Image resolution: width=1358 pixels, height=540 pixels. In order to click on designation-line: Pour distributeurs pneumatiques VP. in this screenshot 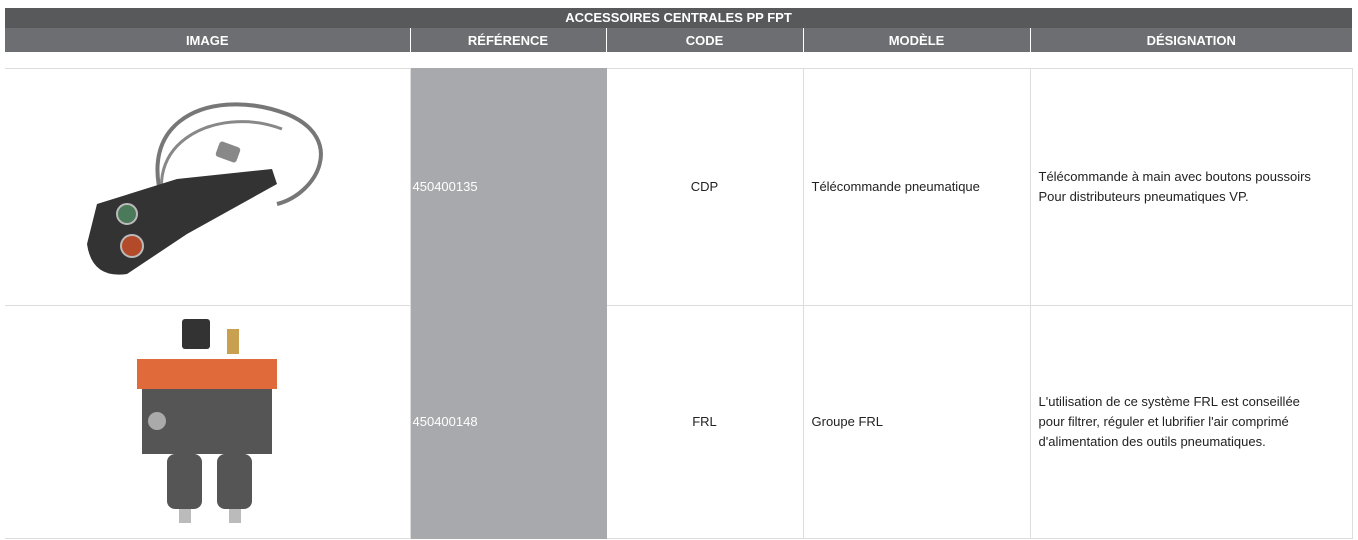, I will do `click(1143, 196)`.